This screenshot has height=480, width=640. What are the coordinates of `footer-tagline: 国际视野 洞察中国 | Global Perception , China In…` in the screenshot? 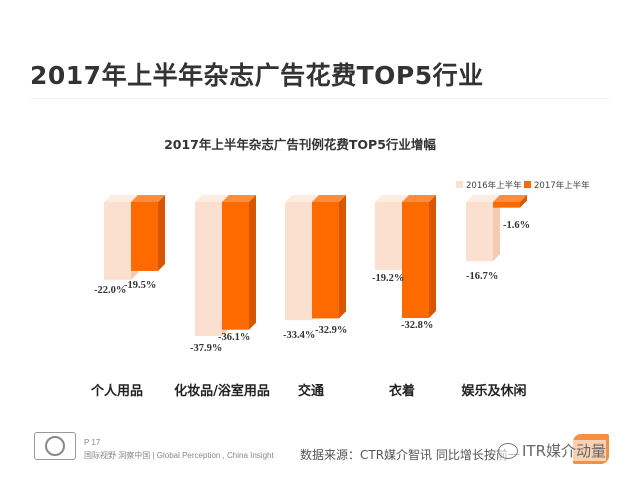 It's located at (179, 455).